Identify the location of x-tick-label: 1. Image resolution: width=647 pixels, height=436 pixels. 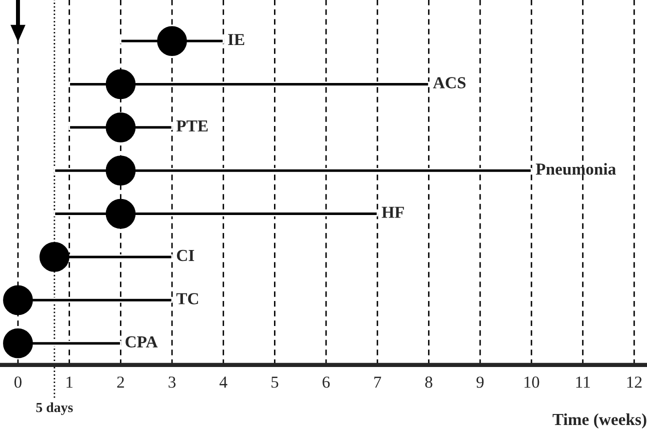
(69, 382).